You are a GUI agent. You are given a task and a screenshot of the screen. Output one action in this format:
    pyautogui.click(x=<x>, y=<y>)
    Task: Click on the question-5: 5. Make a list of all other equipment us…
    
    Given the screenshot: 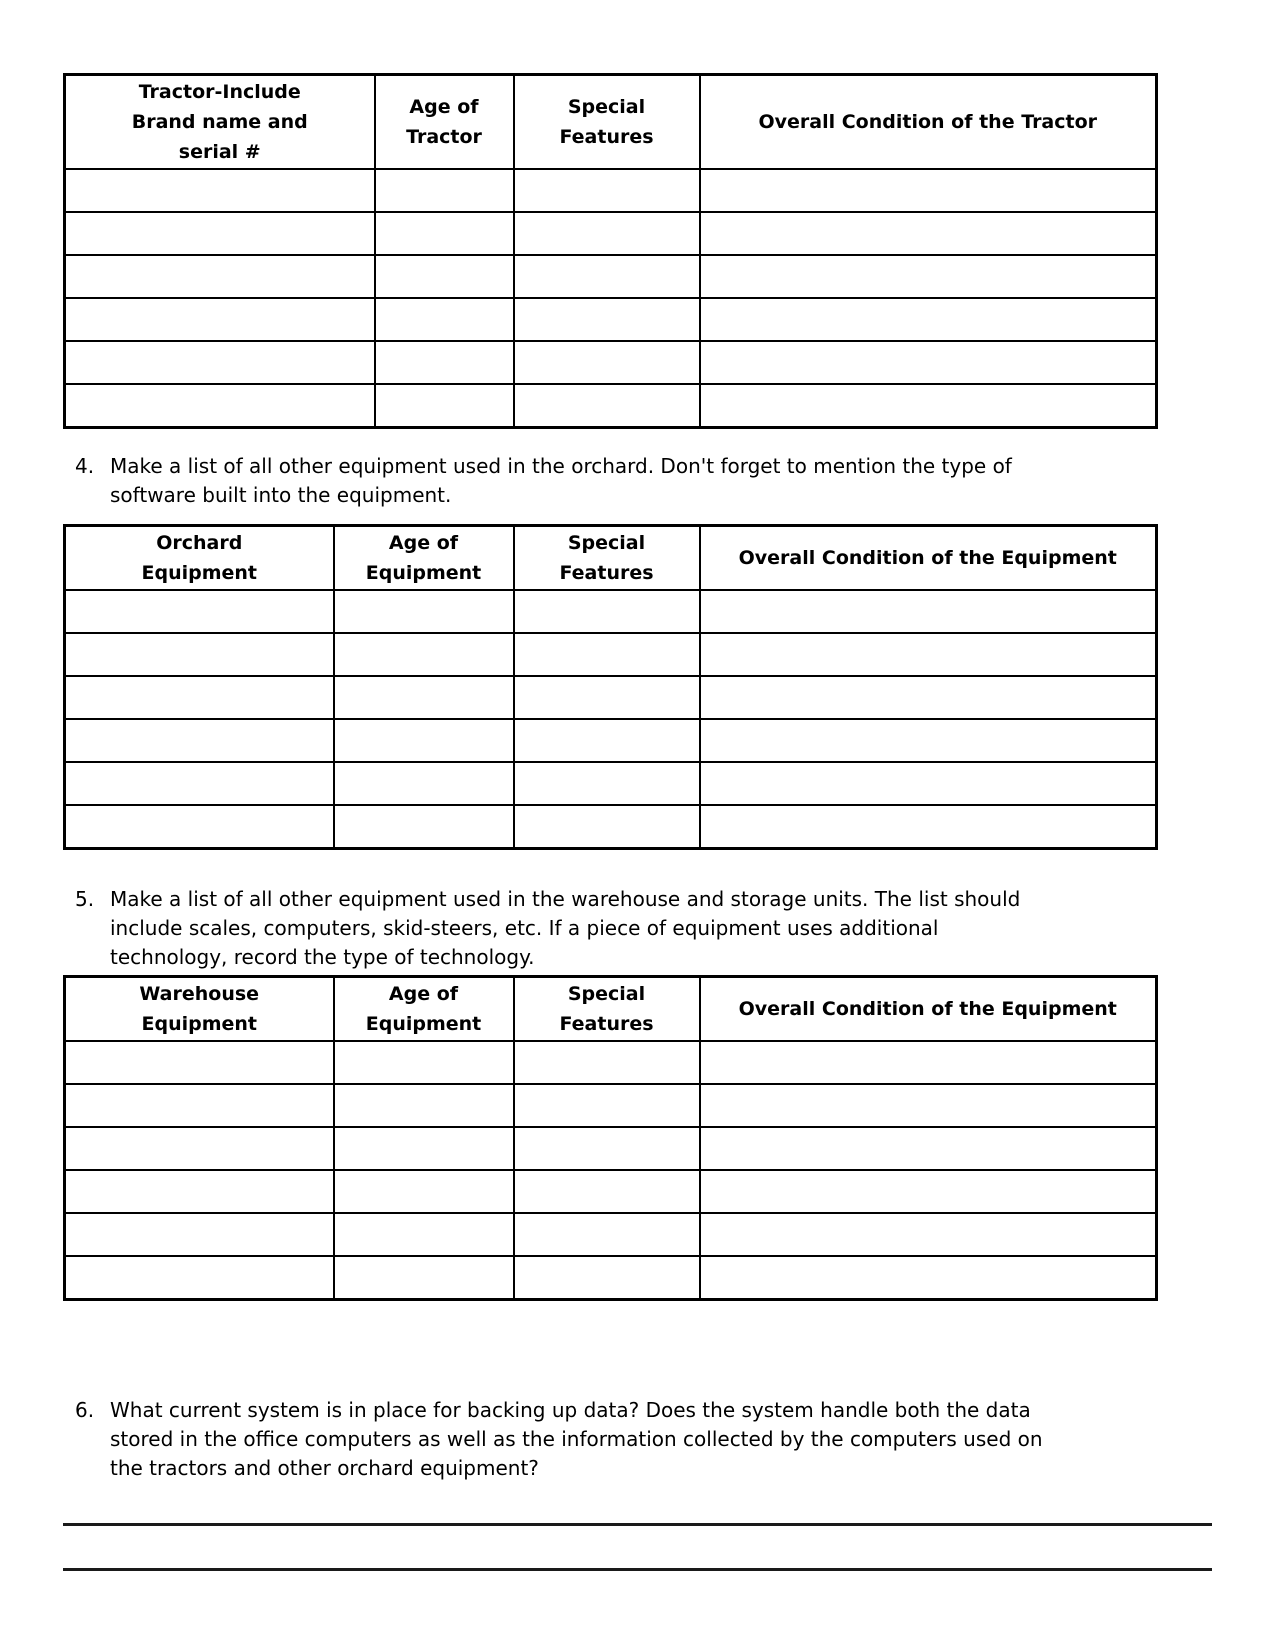 What is the action you would take?
    pyautogui.click(x=547, y=928)
    